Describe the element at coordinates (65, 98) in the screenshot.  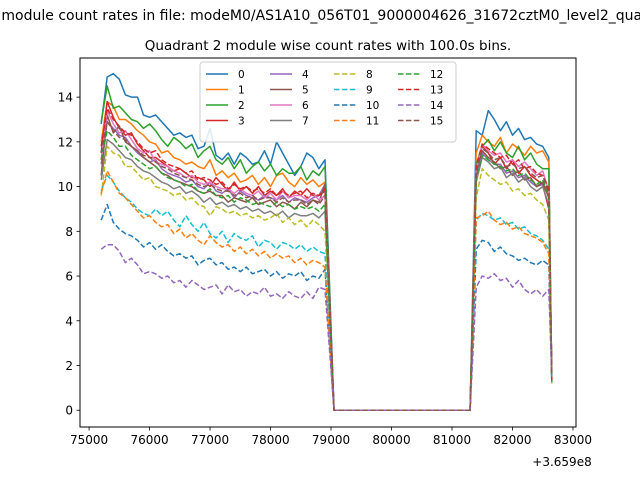
I see `y-tick-label: 14` at that location.